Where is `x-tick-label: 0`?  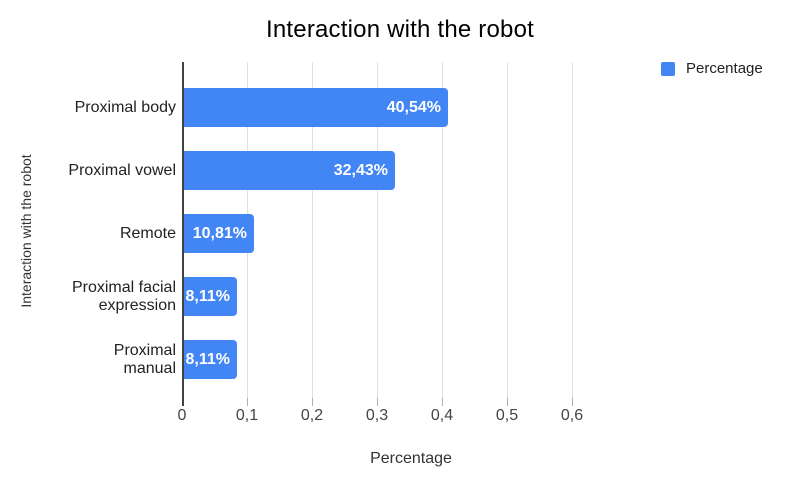
x-tick-label: 0 is located at coordinates (182, 415).